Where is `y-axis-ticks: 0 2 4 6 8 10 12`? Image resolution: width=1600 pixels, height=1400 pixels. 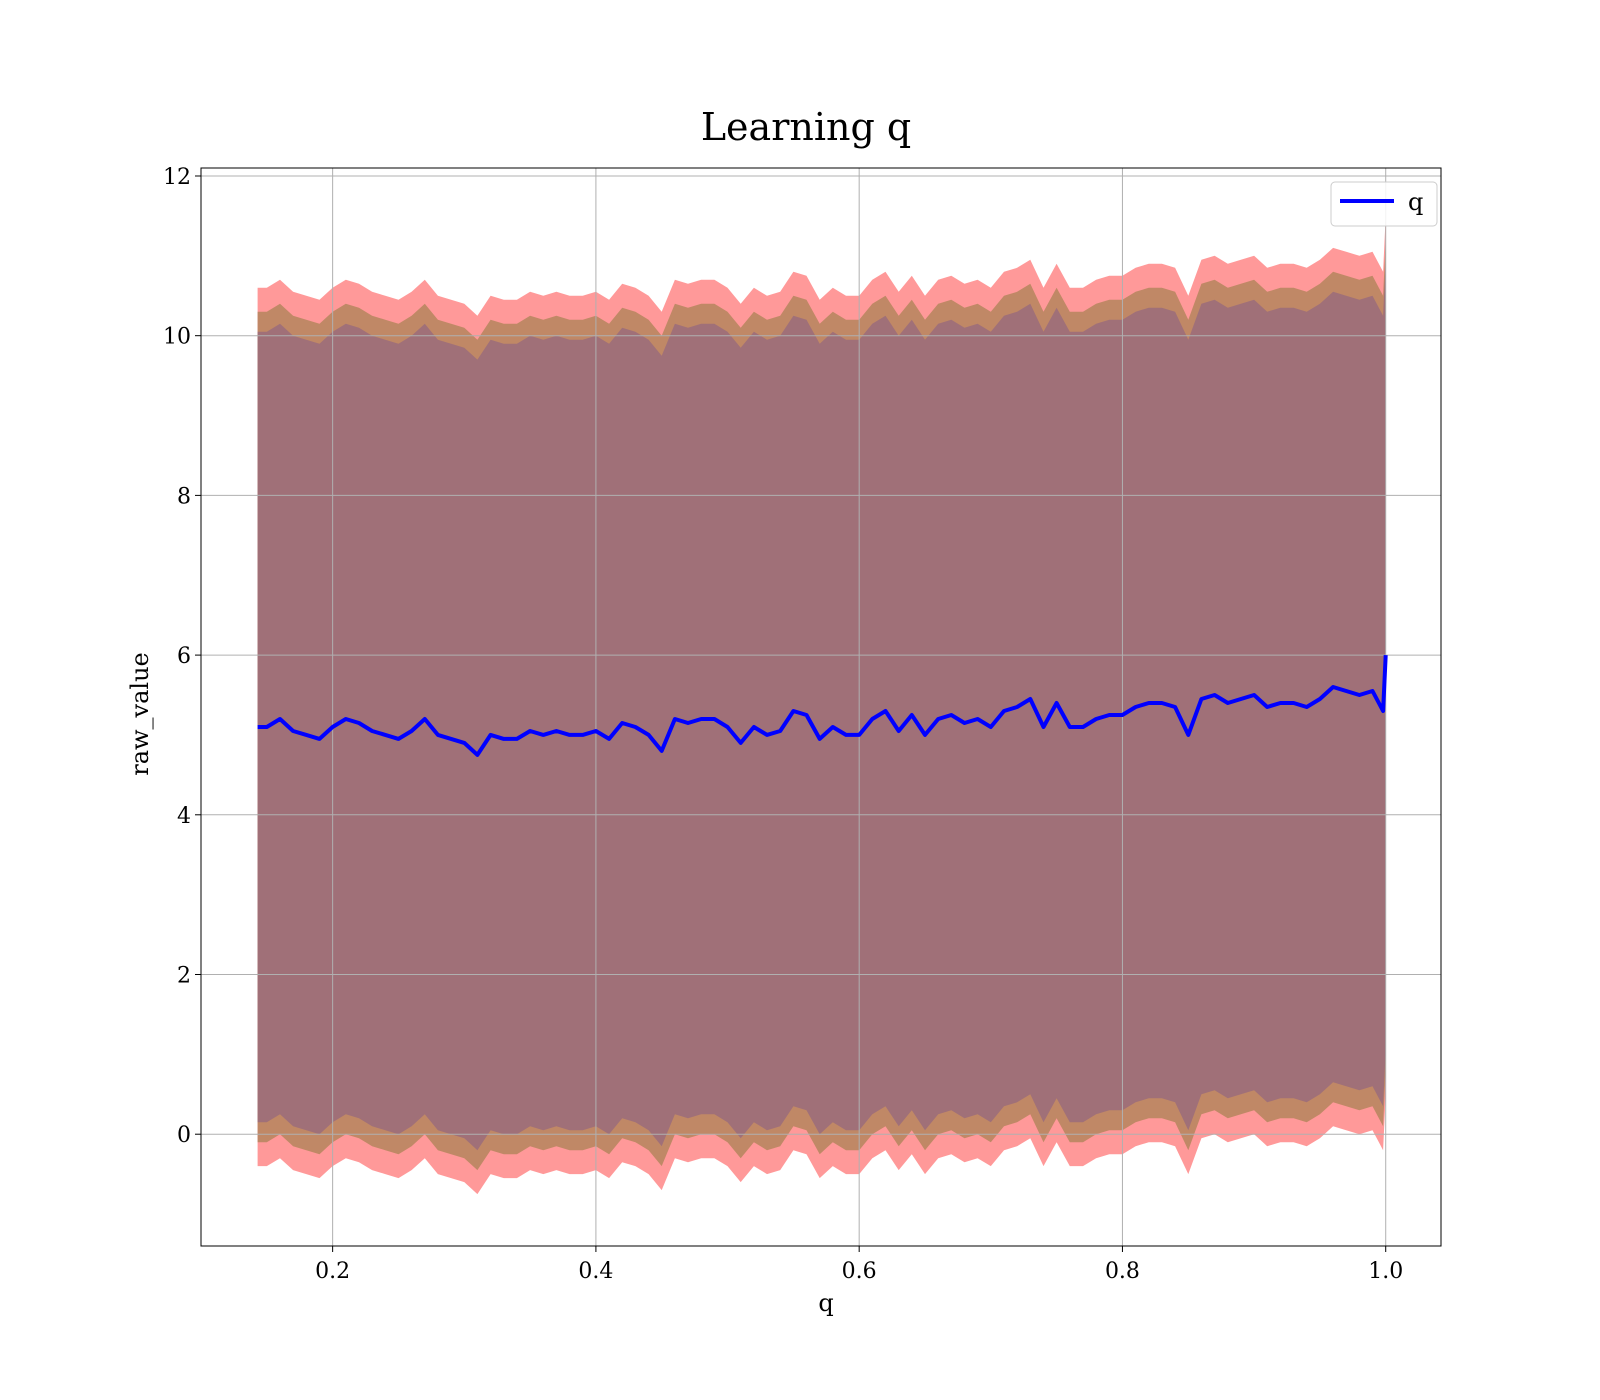
y-axis-ticks: 0 2 4 6 8 10 12 is located at coordinates (182, 656).